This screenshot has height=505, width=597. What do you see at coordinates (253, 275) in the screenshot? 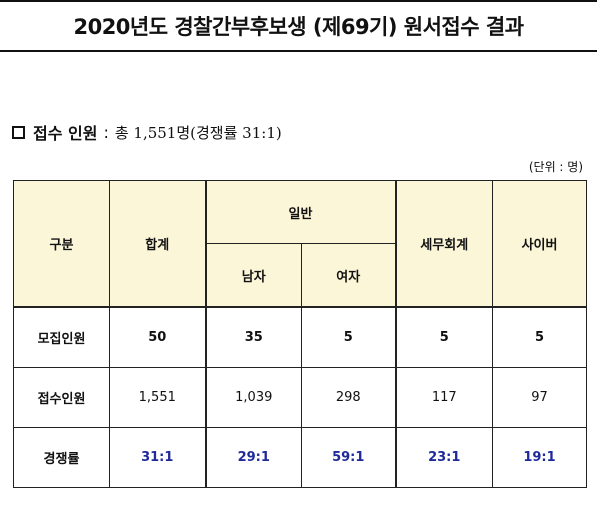
I see `header-male: 남자` at bounding box center [253, 275].